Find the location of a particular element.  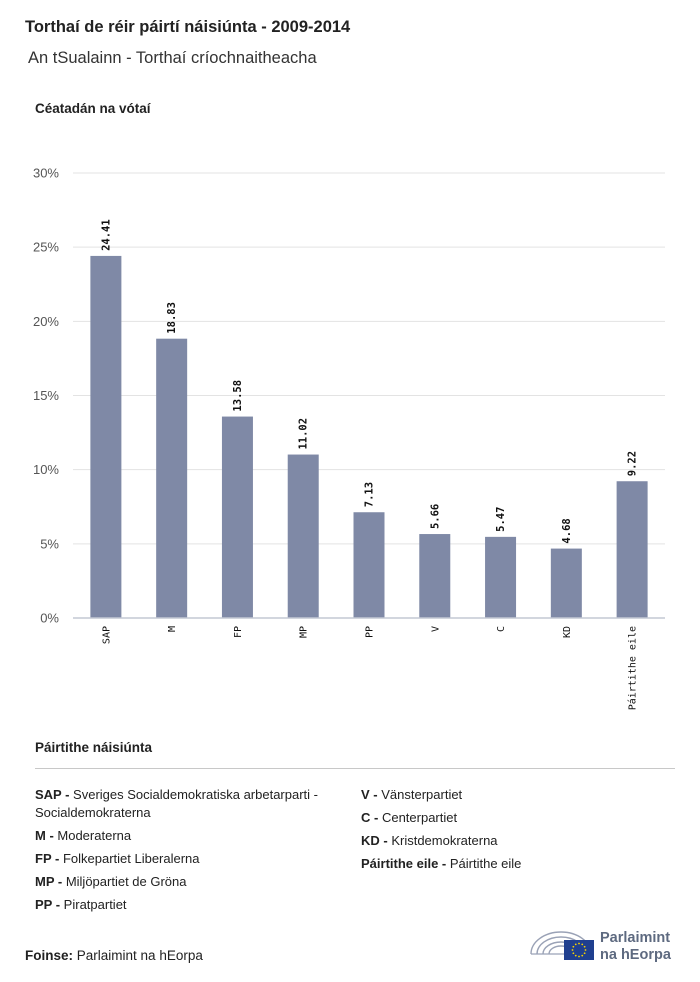

logo-line-1: Parlaimint is located at coordinates (635, 938).